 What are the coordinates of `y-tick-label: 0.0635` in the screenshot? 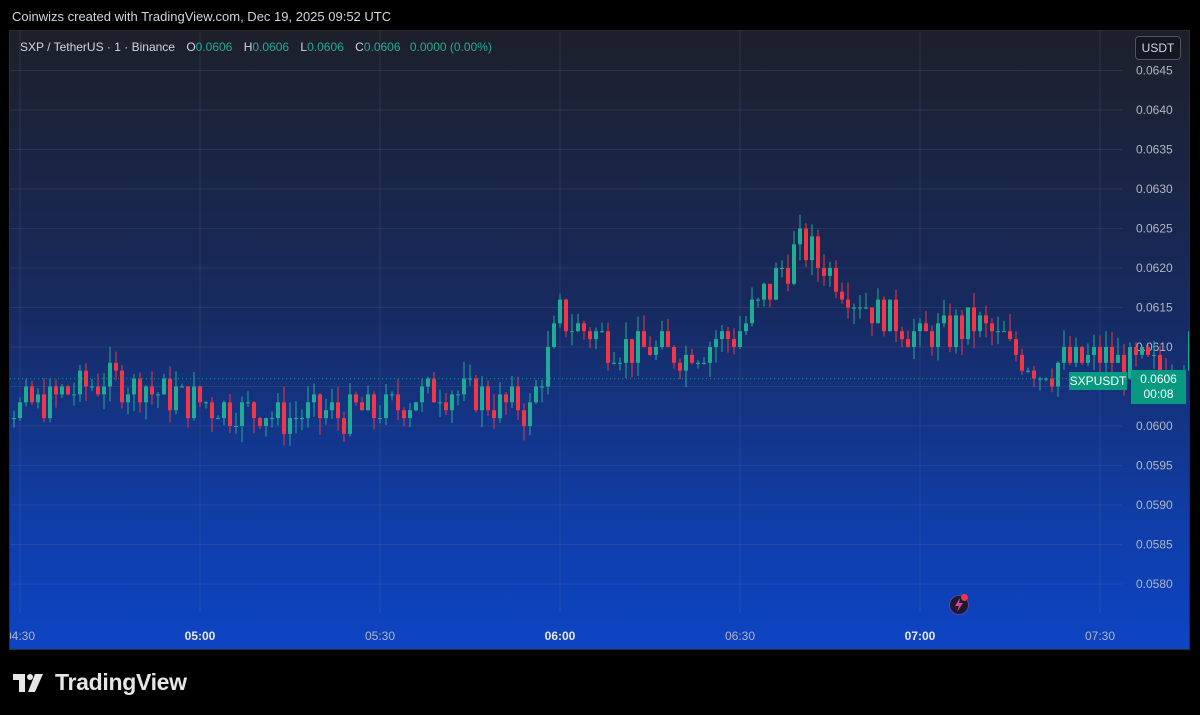 It's located at (1154, 150).